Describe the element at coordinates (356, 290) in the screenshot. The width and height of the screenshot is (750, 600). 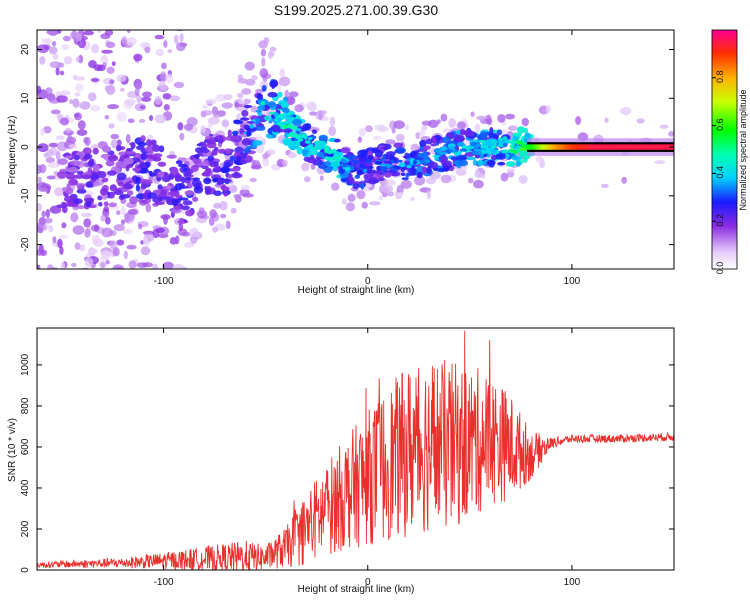
I see `spectrogram-xlabel: Height of straight line (km)` at that location.